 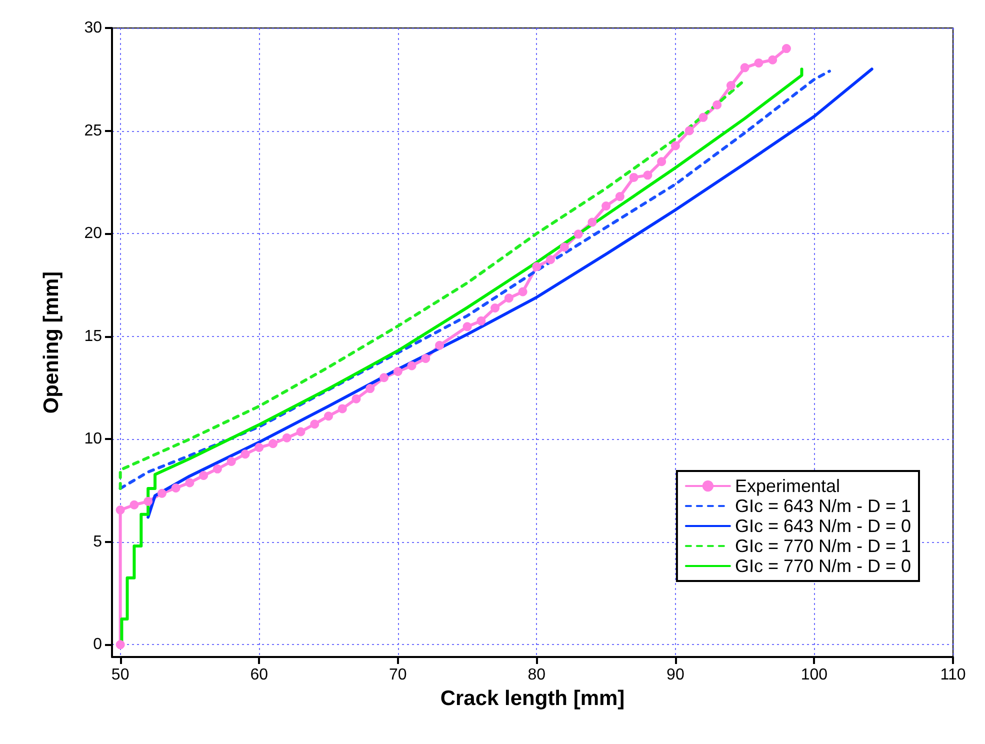 What do you see at coordinates (93, 439) in the screenshot?
I see `y-tick-label: 10` at bounding box center [93, 439].